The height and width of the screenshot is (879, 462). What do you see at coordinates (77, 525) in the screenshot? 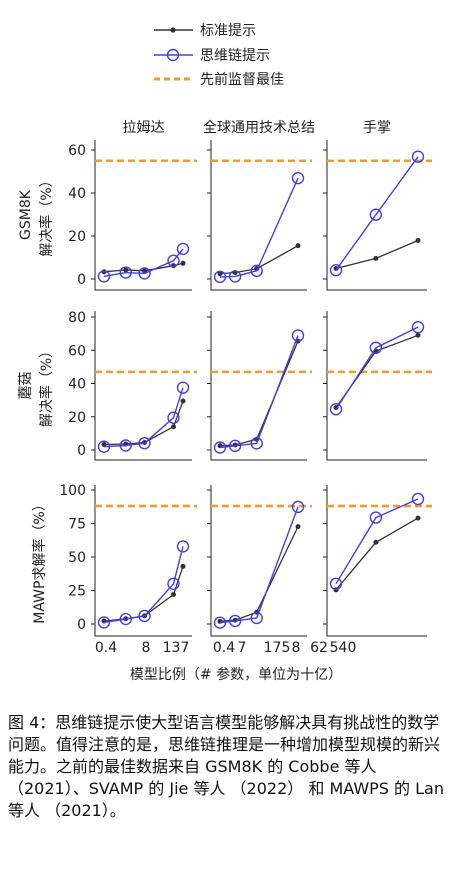
I see `y-tick-label: 75` at bounding box center [77, 525].